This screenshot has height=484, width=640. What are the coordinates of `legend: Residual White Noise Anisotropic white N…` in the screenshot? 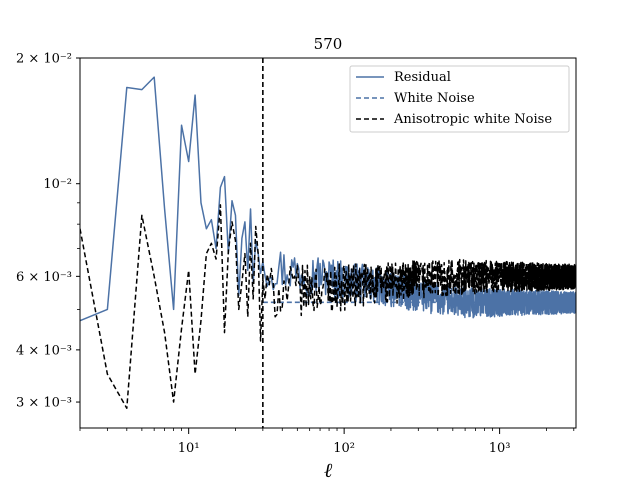 It's located at (459, 99).